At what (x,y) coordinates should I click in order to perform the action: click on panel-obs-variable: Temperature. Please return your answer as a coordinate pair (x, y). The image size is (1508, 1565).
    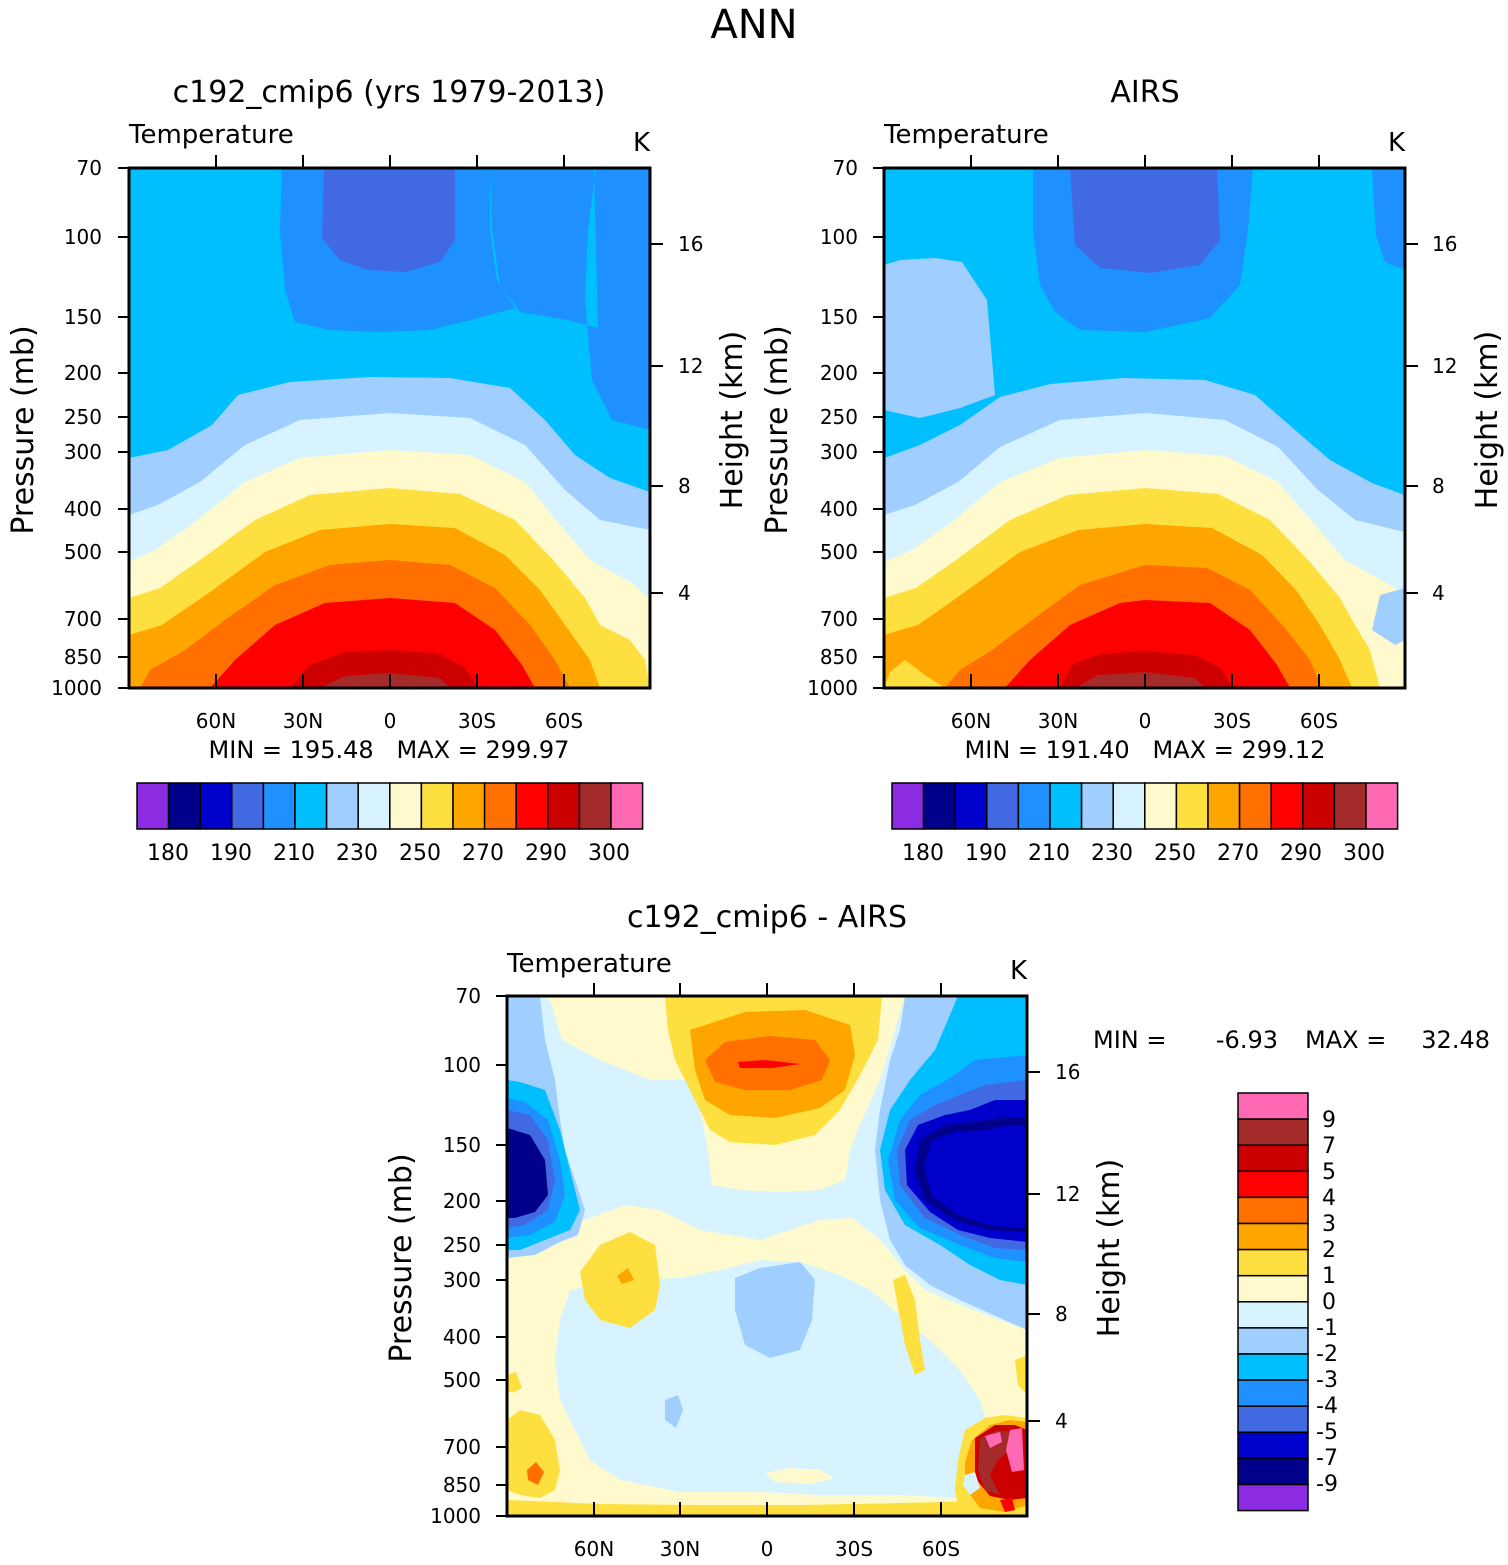
    Looking at the image, I should click on (966, 135).